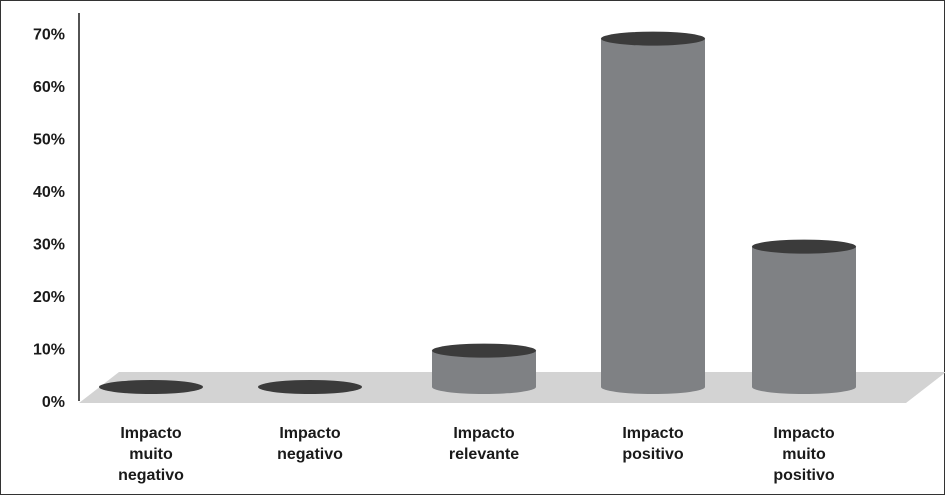 The height and width of the screenshot is (496, 945). I want to click on y-tick-label: 50%, so click(49, 140).